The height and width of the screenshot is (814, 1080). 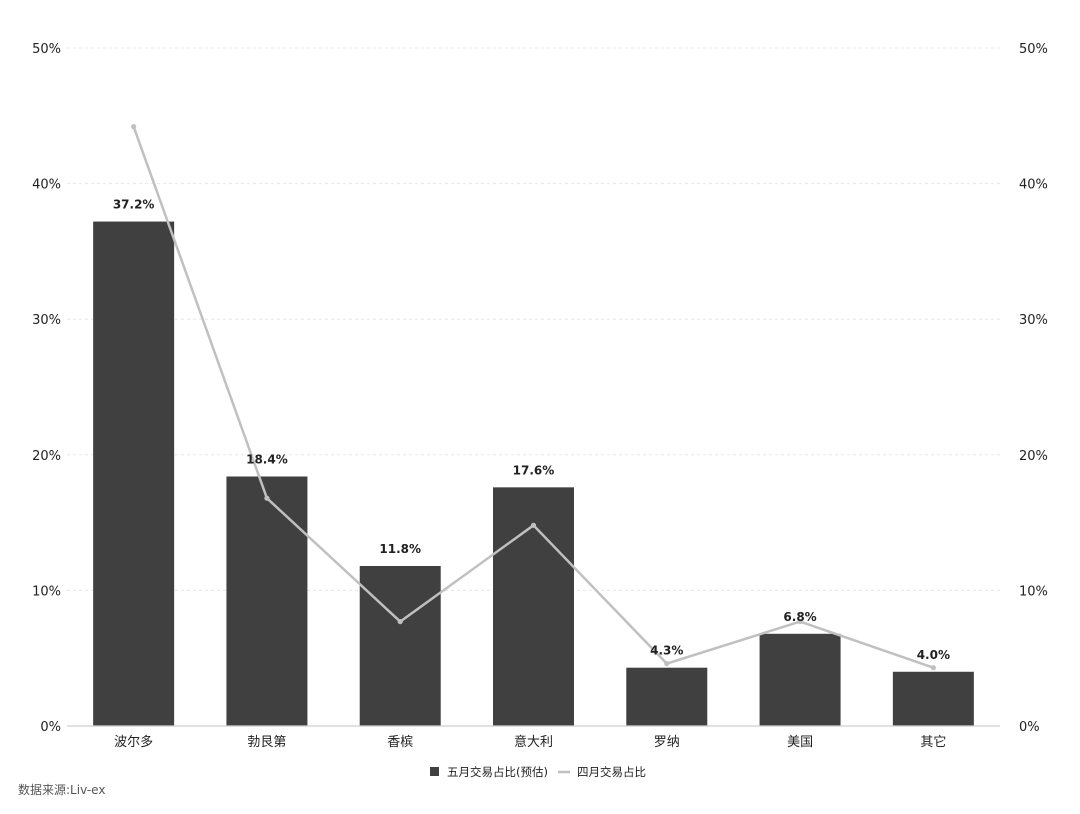 I want to click on legend: 五月交易占比(预估) 四月交易占比, so click(x=538, y=772).